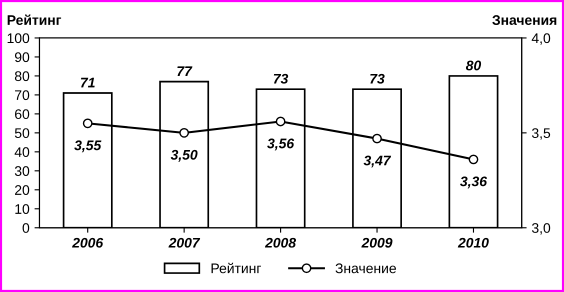 Image resolution: width=564 pixels, height=292 pixels. What do you see at coordinates (524, 20) in the screenshot?
I see `y2-axis-title: Значения` at bounding box center [524, 20].